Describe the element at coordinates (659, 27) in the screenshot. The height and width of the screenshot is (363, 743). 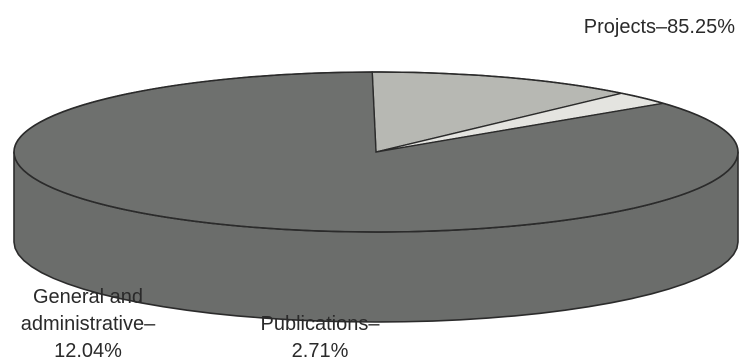
I see `projects-label: Projects–85.25%` at that location.